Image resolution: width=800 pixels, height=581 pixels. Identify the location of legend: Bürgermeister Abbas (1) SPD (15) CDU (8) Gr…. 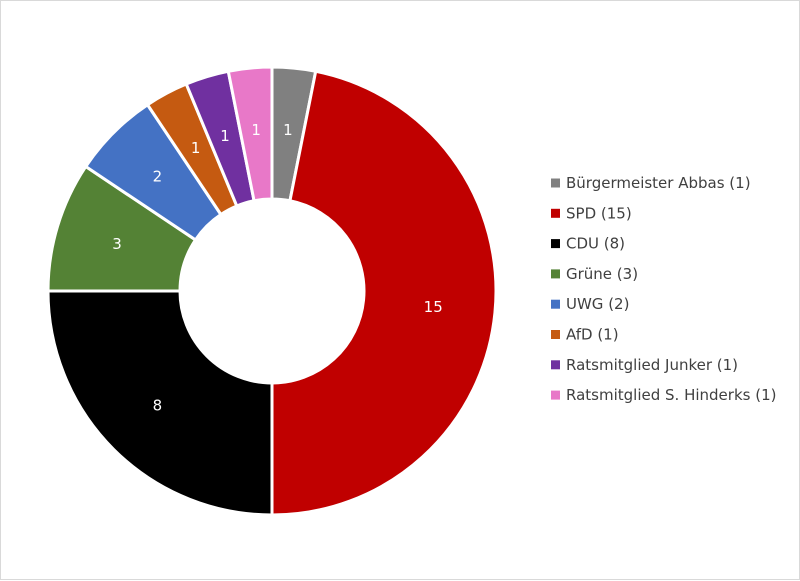
(663, 289).